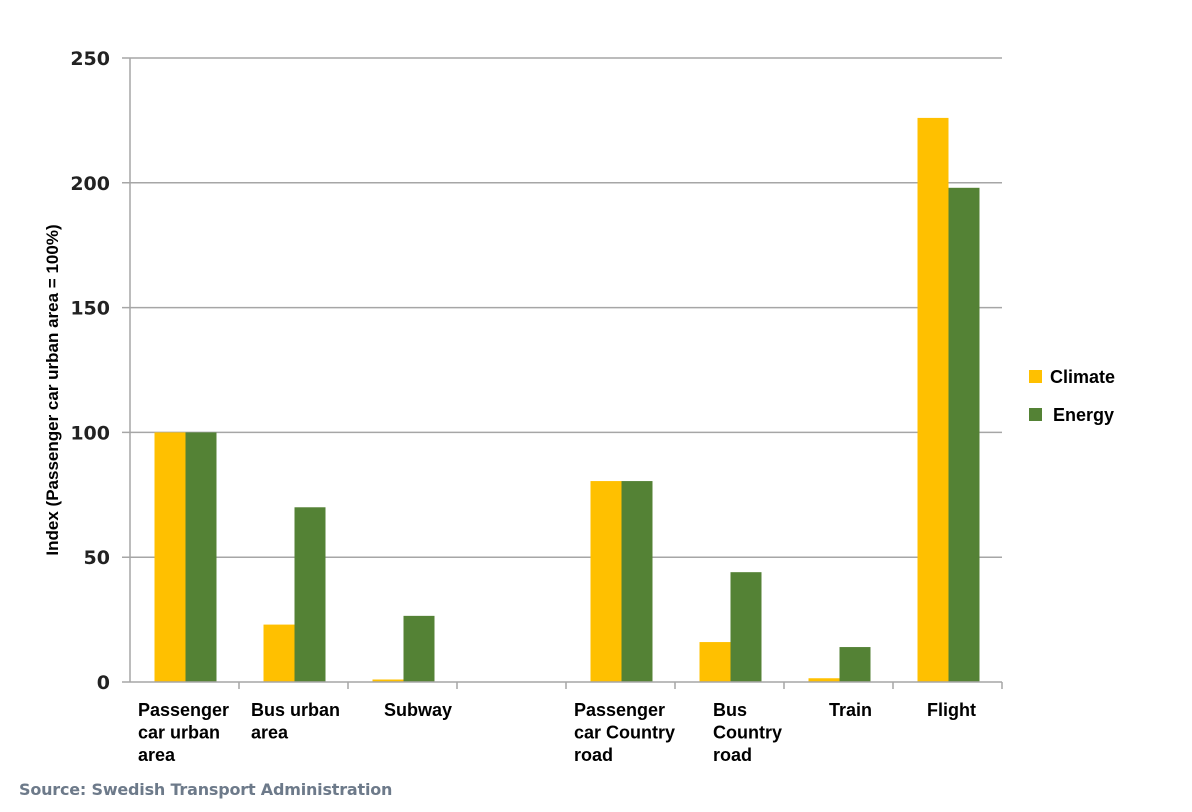  I want to click on legend-swatch-energy, so click(1035, 414).